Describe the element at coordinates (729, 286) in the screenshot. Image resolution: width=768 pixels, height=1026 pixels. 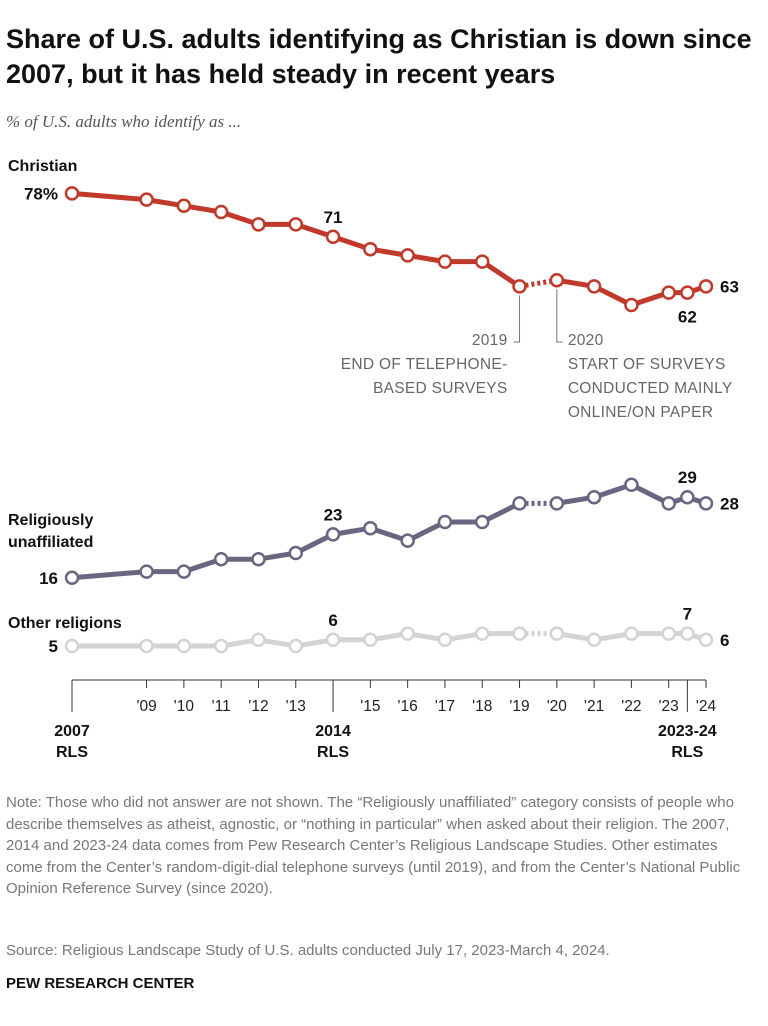
I see `data-label: 63` at that location.